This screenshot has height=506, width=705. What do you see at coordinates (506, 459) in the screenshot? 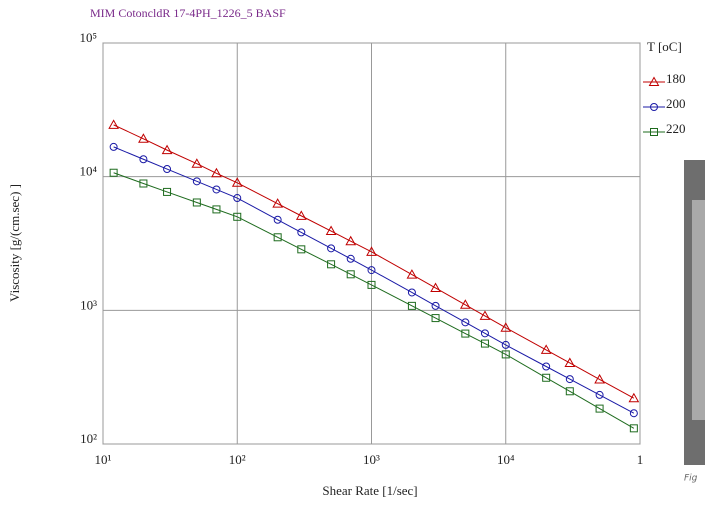
I see `x-tick-label: 10⁴` at bounding box center [506, 459].